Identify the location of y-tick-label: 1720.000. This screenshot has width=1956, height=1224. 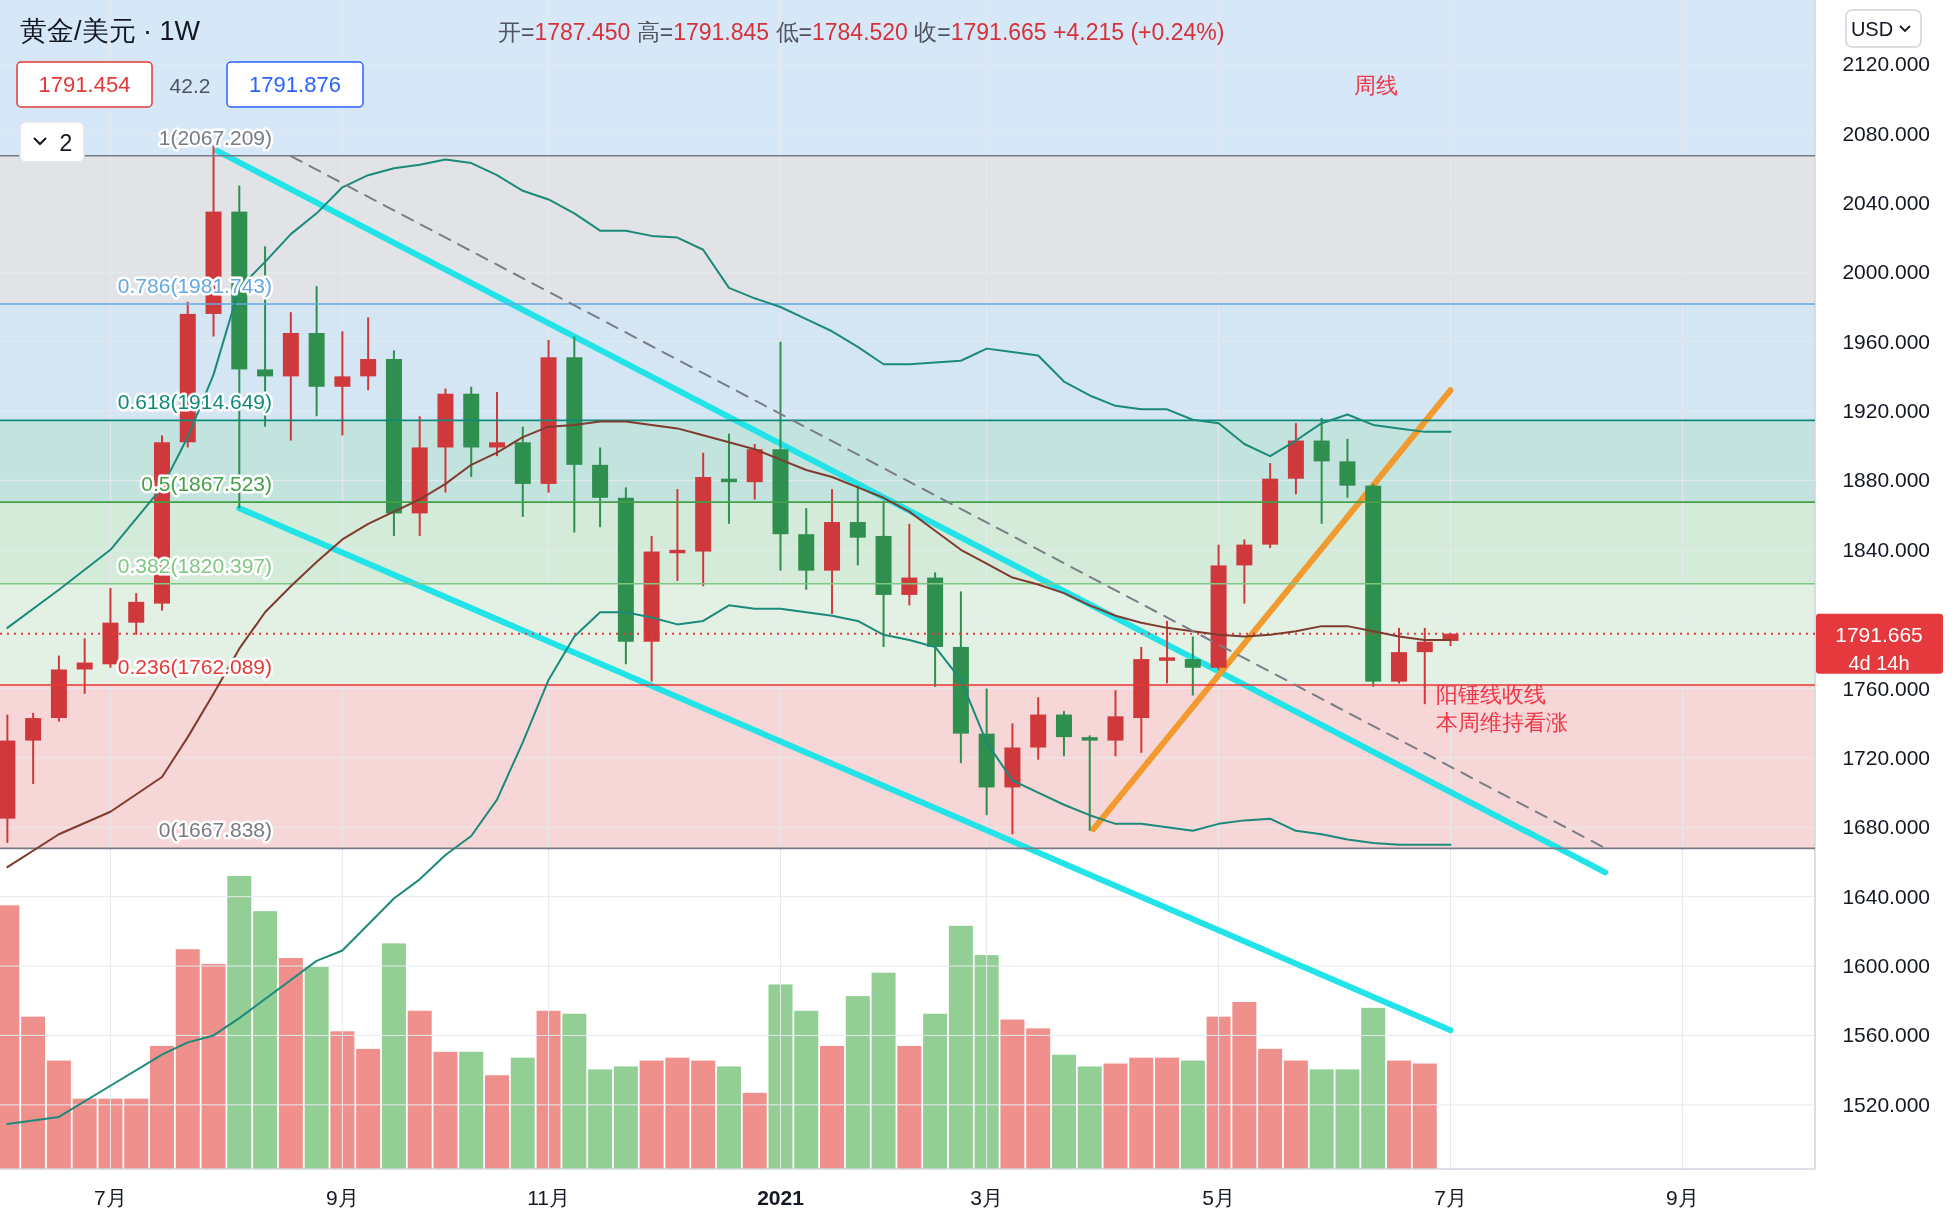
(1886, 757).